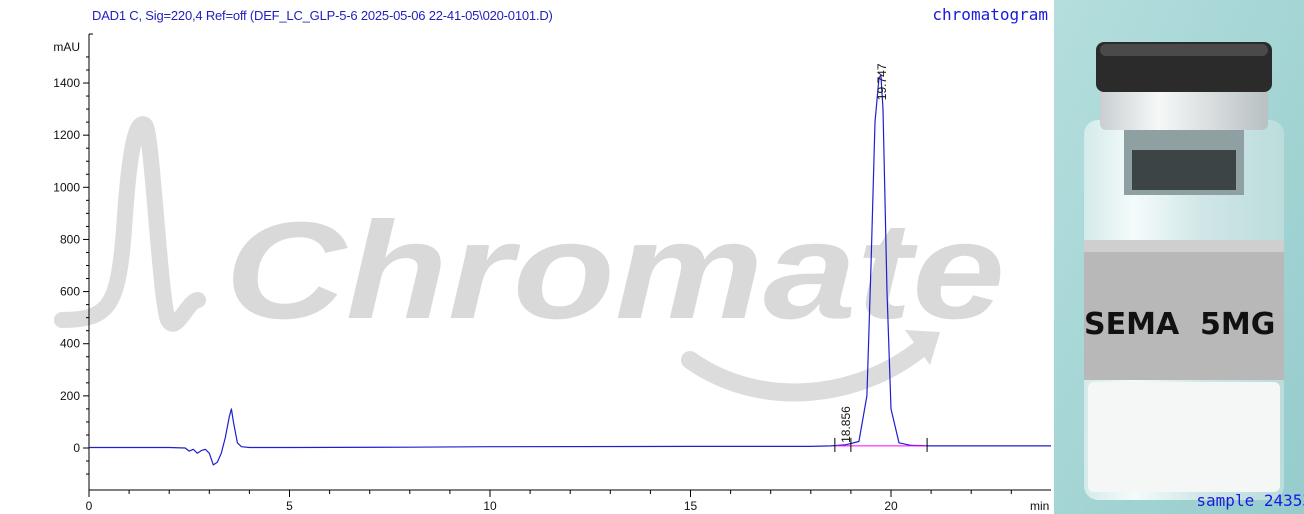 Image resolution: width=1304 pixels, height=514 pixels. I want to click on vial-neck-dark, so click(1184, 170).